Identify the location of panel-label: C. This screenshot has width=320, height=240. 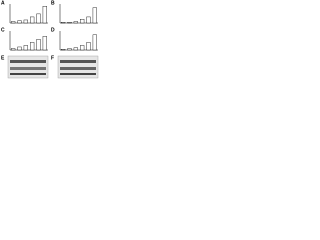
(3, 30).